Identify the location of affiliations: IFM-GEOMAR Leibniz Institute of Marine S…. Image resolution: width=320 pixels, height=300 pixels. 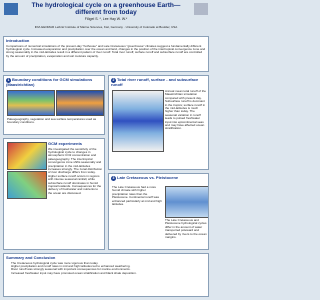
(106, 27).